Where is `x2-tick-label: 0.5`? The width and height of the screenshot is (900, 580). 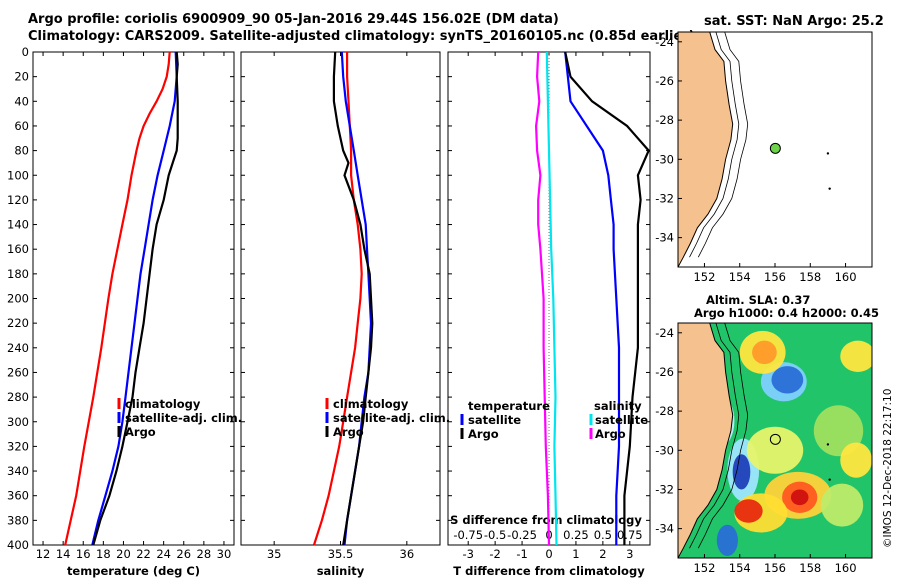
x2-tick-label: 0.5 is located at coordinates (603, 535).